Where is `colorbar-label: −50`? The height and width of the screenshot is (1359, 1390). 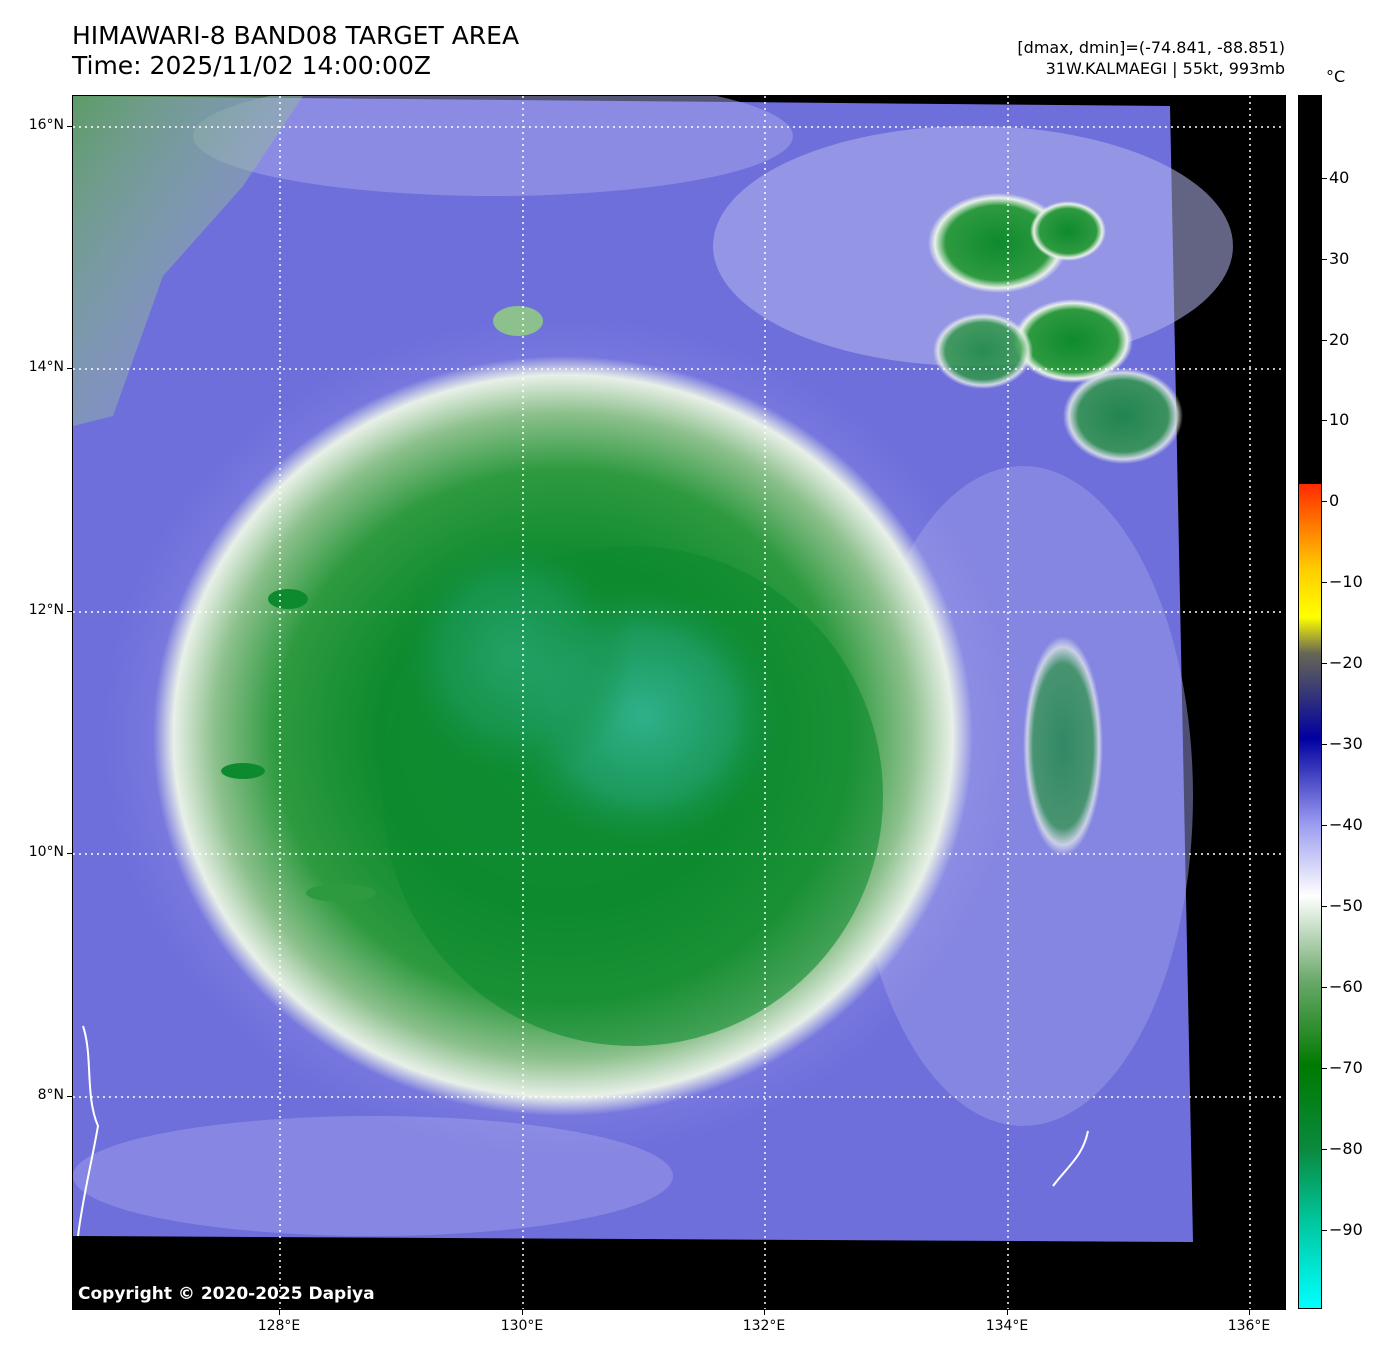 colorbar-label: −50 is located at coordinates (1346, 905).